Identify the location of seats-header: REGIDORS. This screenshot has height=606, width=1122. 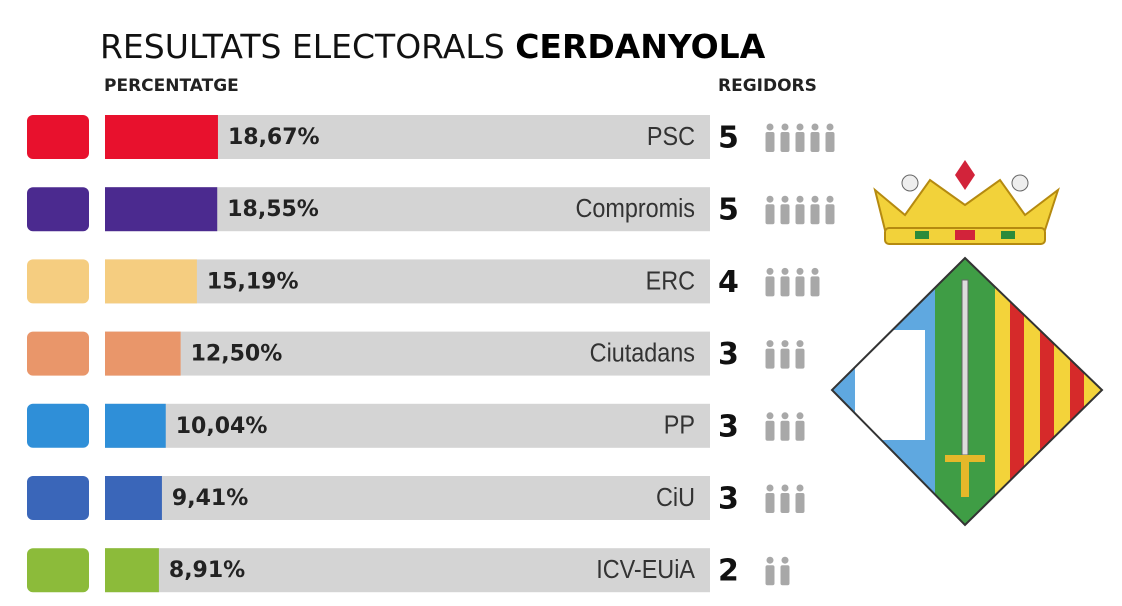
(767, 86).